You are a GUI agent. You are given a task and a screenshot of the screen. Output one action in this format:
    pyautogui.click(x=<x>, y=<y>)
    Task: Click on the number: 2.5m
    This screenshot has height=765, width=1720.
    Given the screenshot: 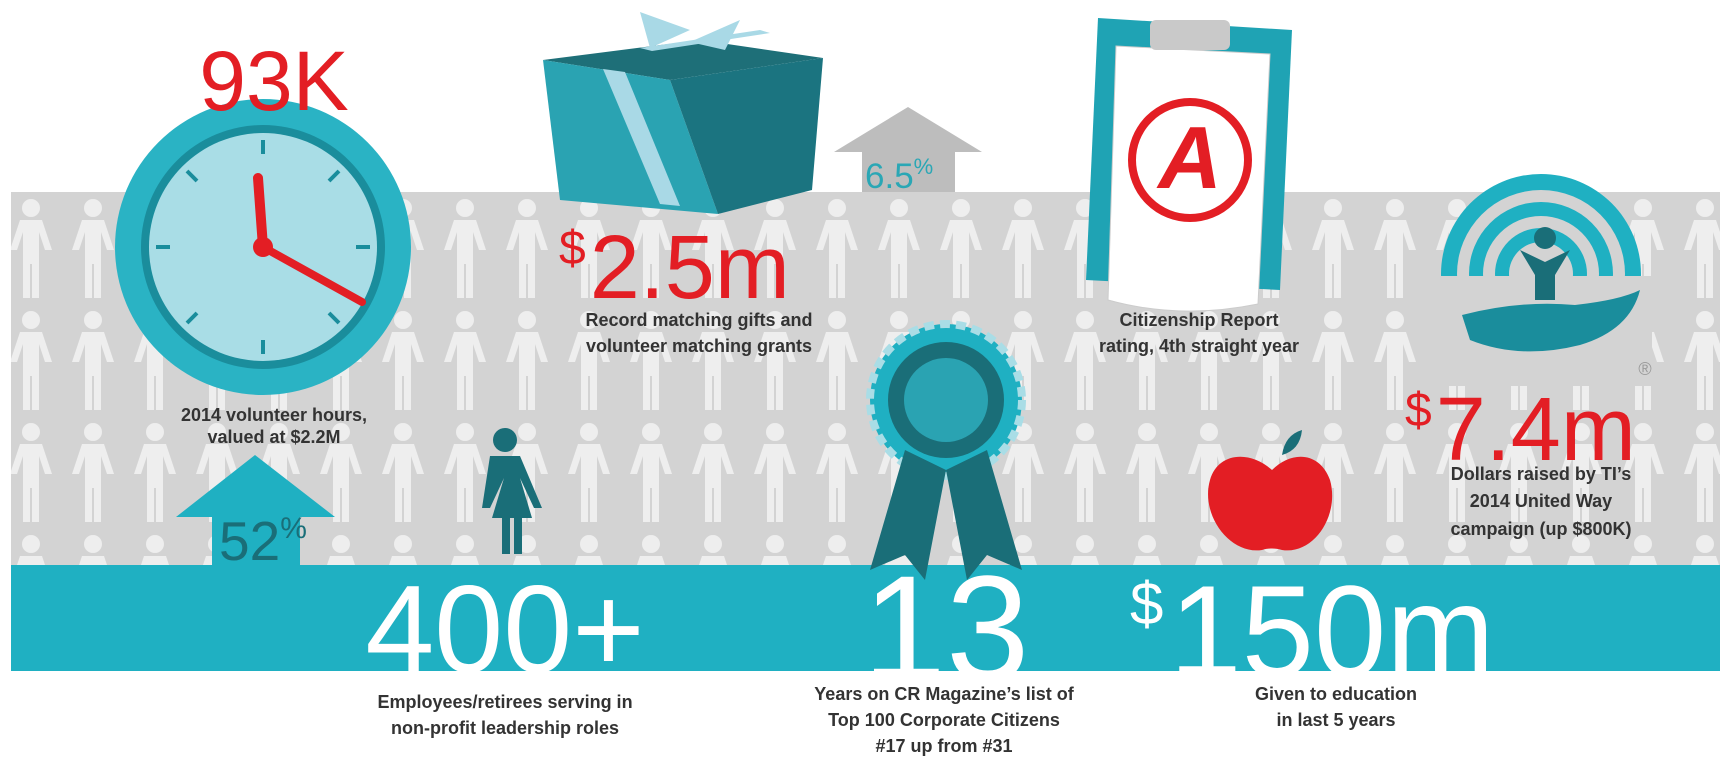 What is the action you would take?
    pyautogui.click(x=690, y=268)
    